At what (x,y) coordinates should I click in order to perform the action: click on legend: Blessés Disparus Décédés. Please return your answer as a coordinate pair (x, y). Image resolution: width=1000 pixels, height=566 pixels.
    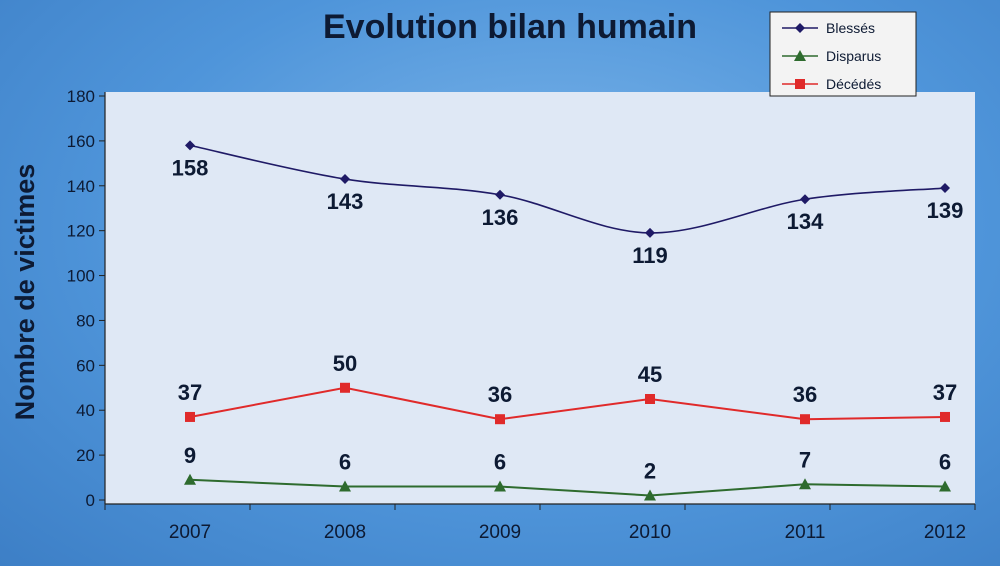
    Looking at the image, I should click on (843, 54).